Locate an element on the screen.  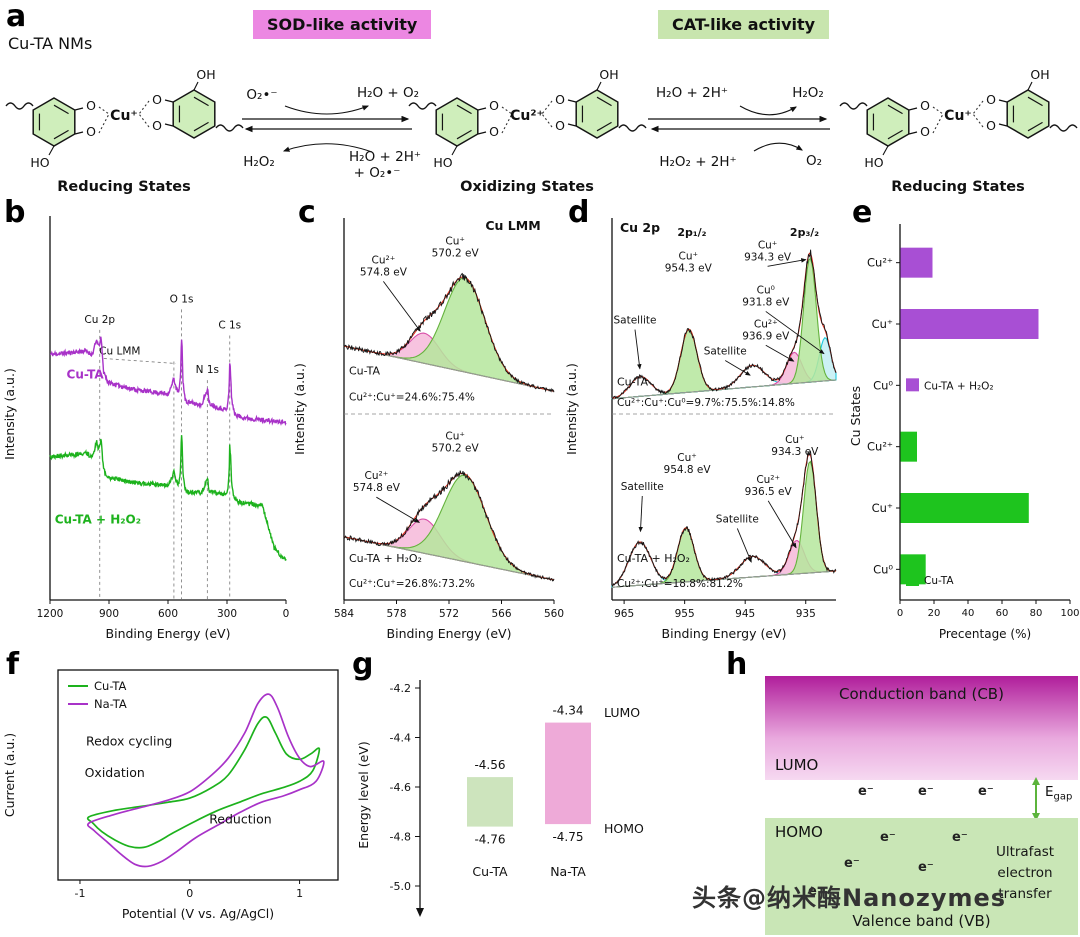
x-tick-label: 40 is located at coordinates (968, 613).